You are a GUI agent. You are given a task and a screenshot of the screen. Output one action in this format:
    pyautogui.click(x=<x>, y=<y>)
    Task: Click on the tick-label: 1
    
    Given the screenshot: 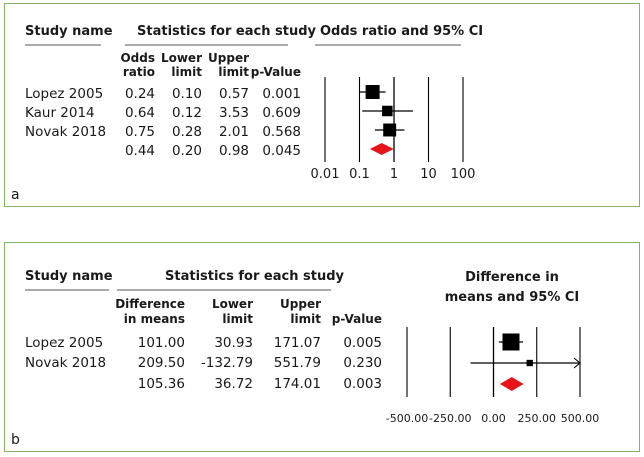 What is the action you would take?
    pyautogui.click(x=394, y=174)
    